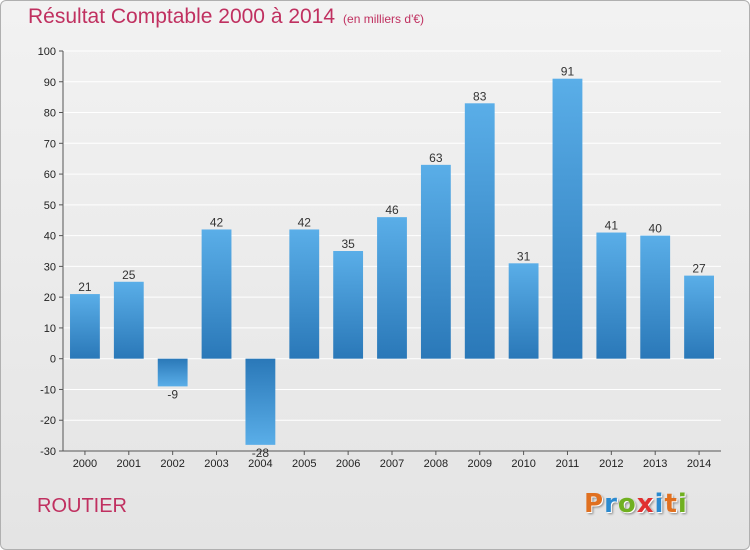  What do you see at coordinates (82, 506) in the screenshot?
I see `commune-name: ROUTIER` at bounding box center [82, 506].